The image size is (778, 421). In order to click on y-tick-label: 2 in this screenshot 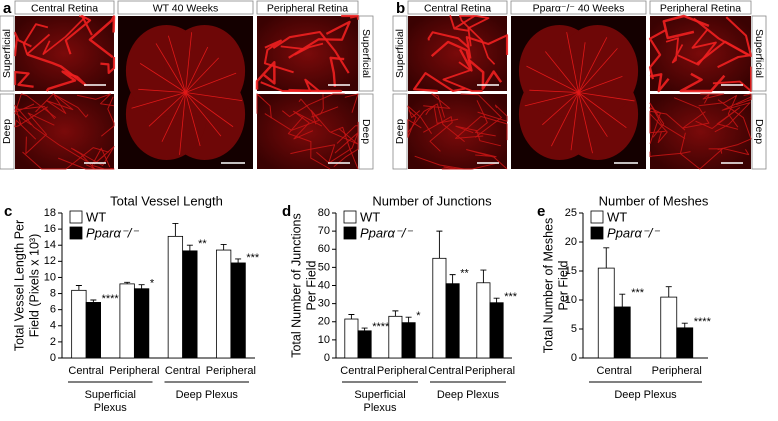, I will do `click(53, 342)`.